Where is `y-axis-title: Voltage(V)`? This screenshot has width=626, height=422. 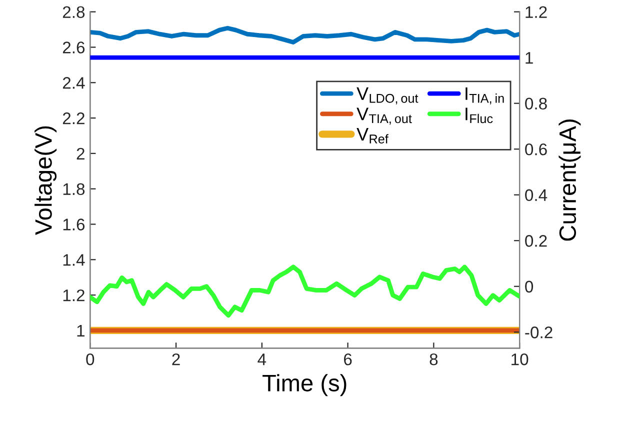 y-axis-title: Voltage(V) is located at coordinates (45, 181).